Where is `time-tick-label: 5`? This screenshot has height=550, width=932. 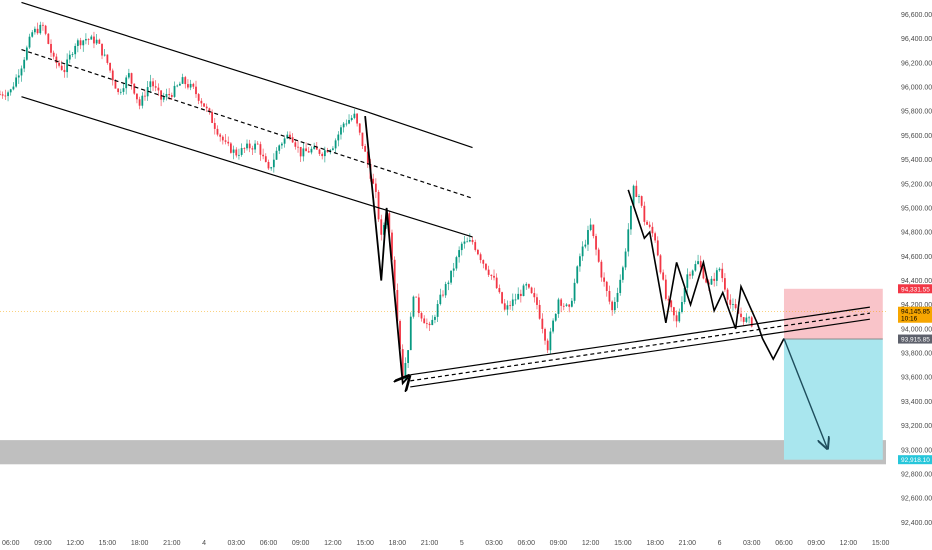
time-tick-label: 5 is located at coordinates (462, 543).